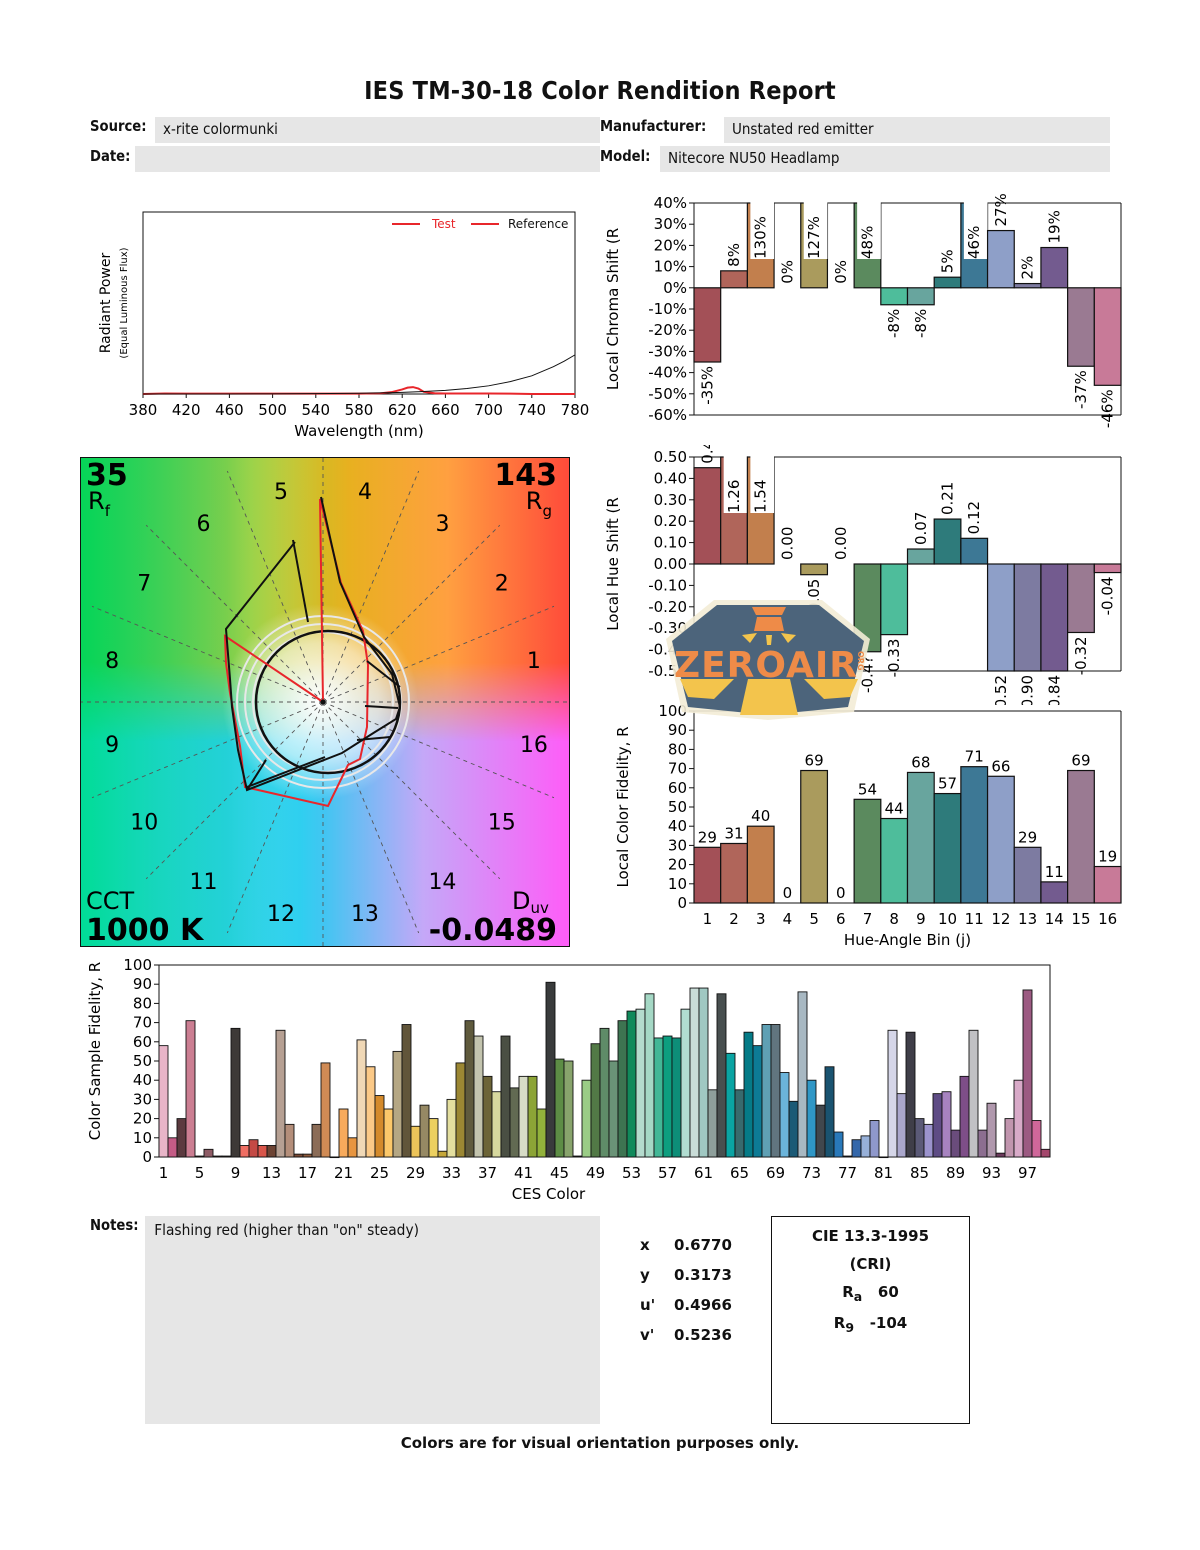 The image size is (1200, 1550). What do you see at coordinates (670, 478) in the screenshot?
I see `y-tick-label: 0.40` at bounding box center [670, 478].